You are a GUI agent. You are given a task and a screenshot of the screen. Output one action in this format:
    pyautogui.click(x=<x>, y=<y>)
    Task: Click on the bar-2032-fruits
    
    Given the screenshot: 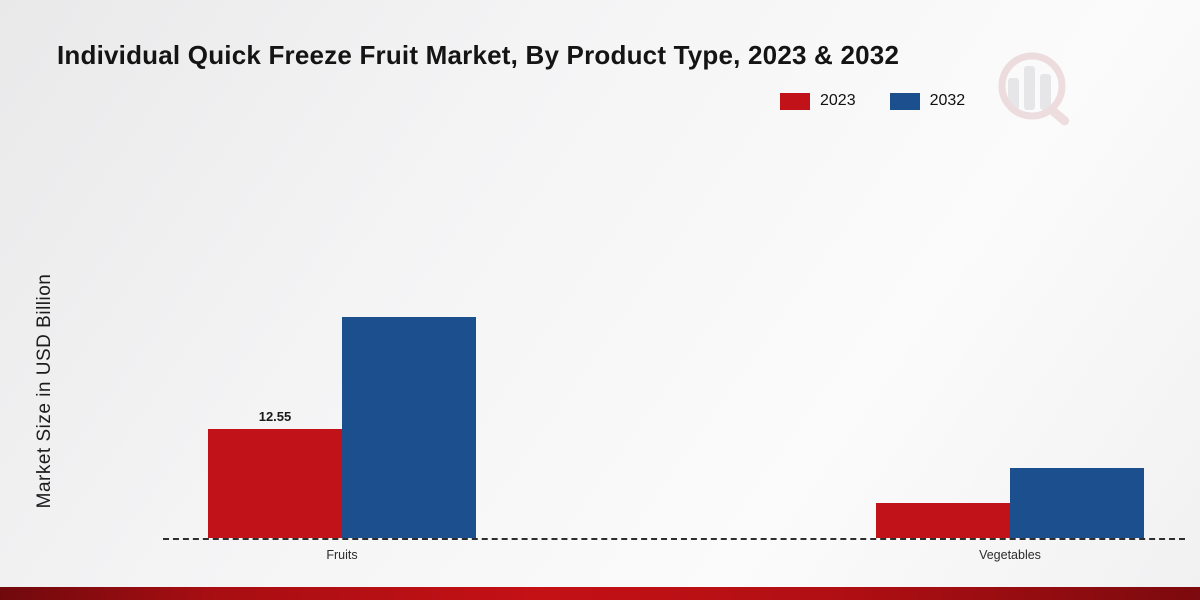 What is the action you would take?
    pyautogui.click(x=409, y=427)
    